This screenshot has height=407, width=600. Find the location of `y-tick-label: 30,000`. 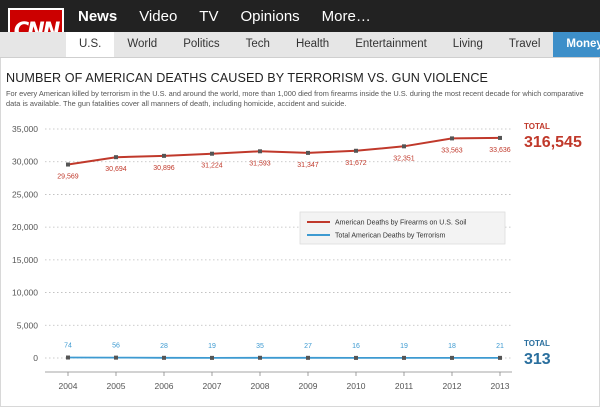

y-tick-label: 30,000 is located at coordinates (25, 162).